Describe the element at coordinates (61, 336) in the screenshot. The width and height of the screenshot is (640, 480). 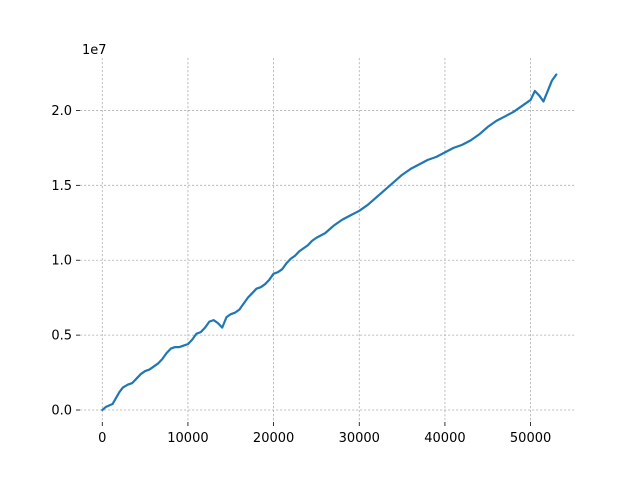
I see `y-tick-label: 0.5` at that location.